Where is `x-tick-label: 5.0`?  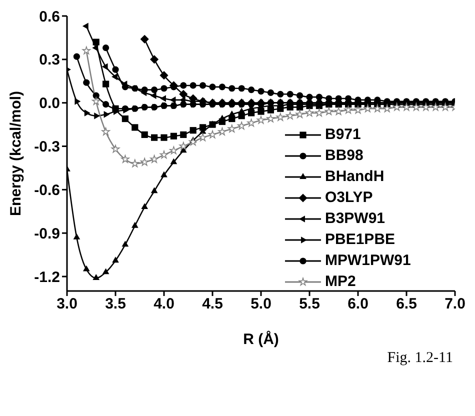 x-tick-label: 5.0 is located at coordinates (261, 304).